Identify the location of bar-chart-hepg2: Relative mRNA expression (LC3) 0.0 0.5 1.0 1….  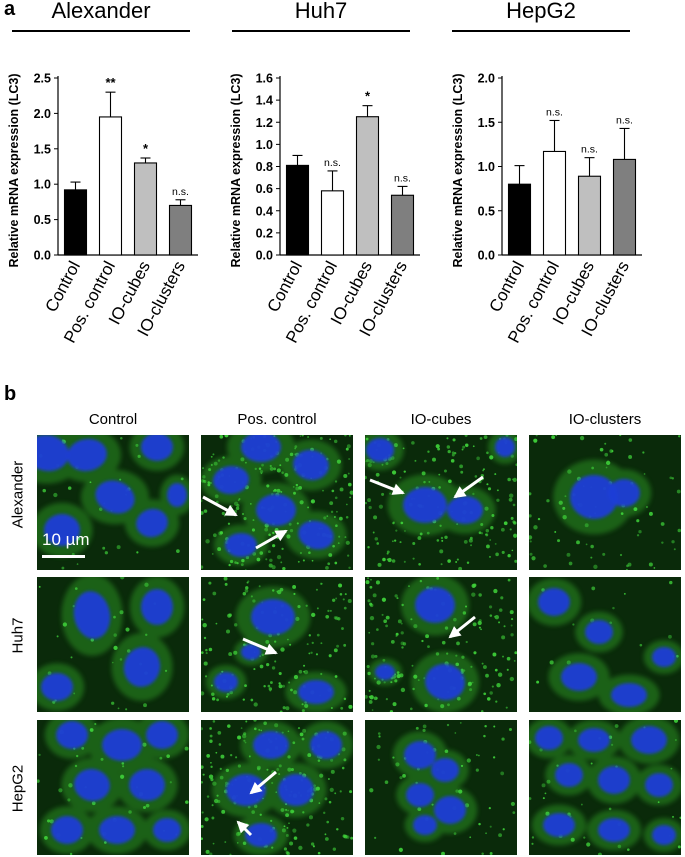
(546, 209).